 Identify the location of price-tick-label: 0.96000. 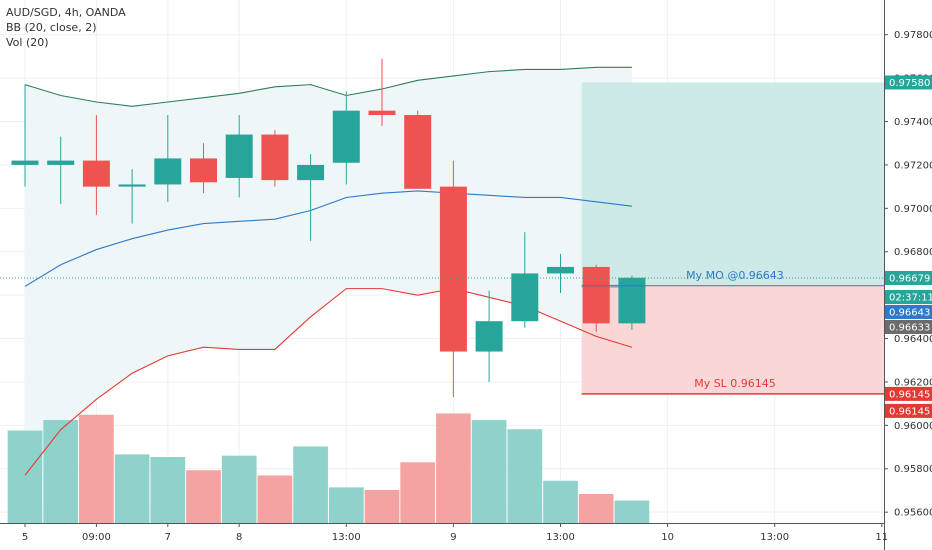
(913, 426).